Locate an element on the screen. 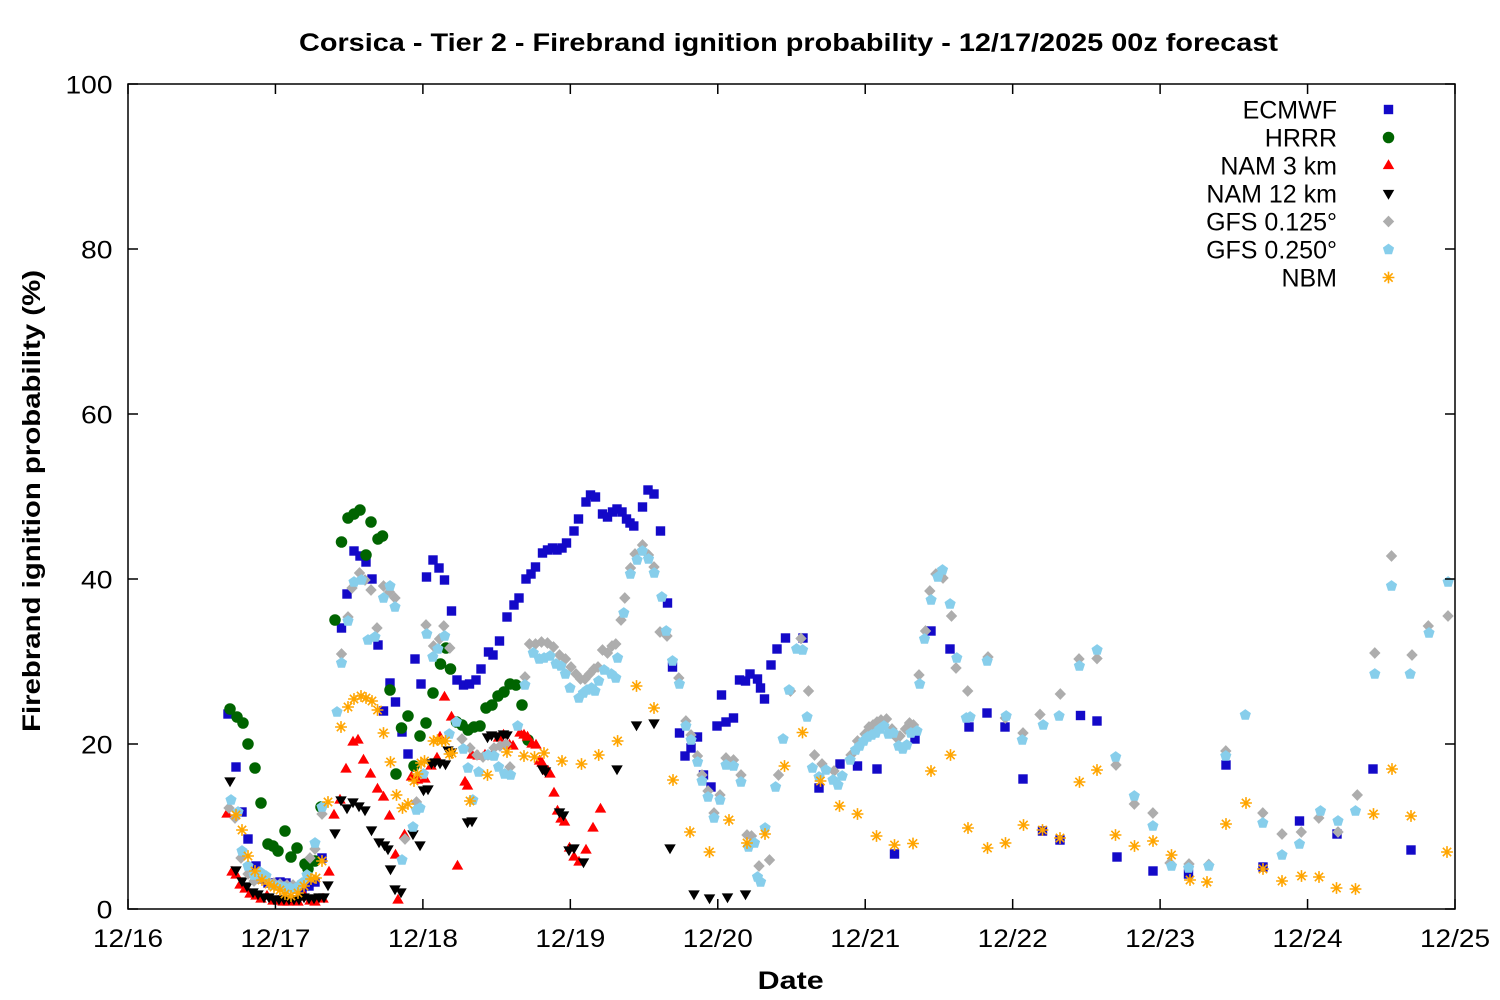 The image size is (1500, 1000). svg-text: 0 is located at coordinates (105, 911).